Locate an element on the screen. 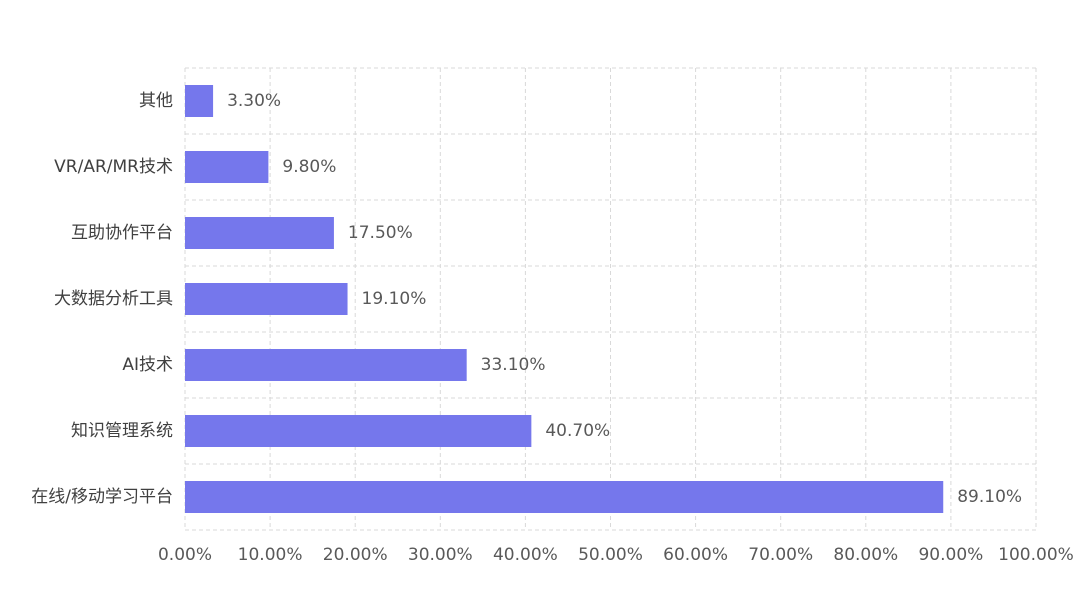 This screenshot has width=1080, height=604. x-tick-label: 20.00% is located at coordinates (355, 555).